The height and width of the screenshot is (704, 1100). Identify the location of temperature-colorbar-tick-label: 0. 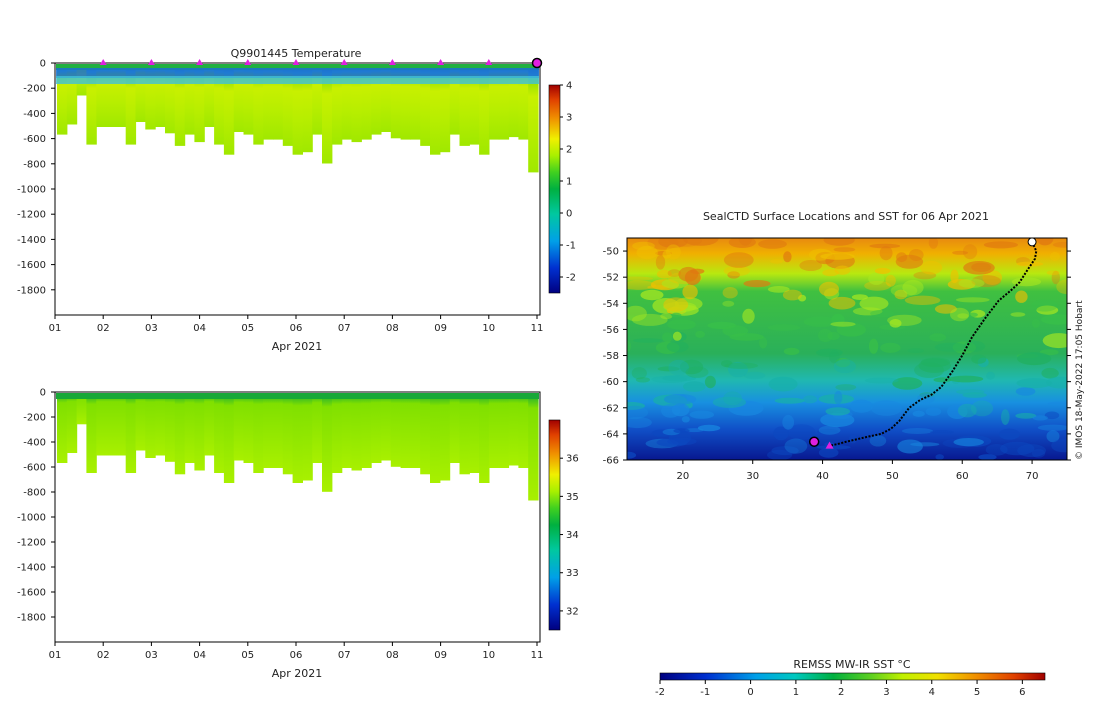
(569, 214).